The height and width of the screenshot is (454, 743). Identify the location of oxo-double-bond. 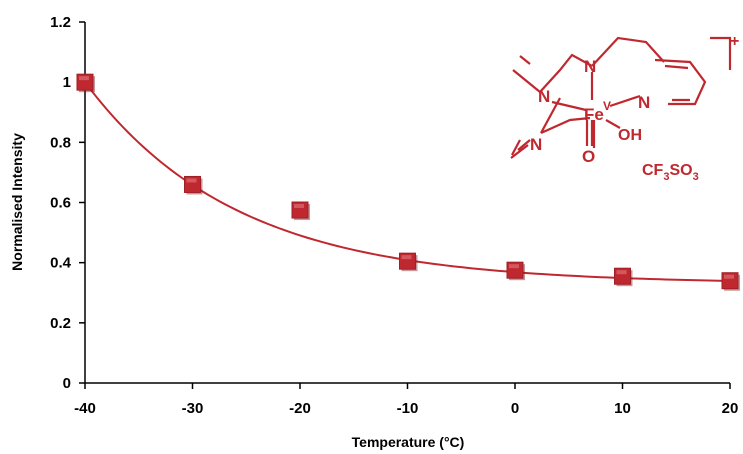
(589, 133).